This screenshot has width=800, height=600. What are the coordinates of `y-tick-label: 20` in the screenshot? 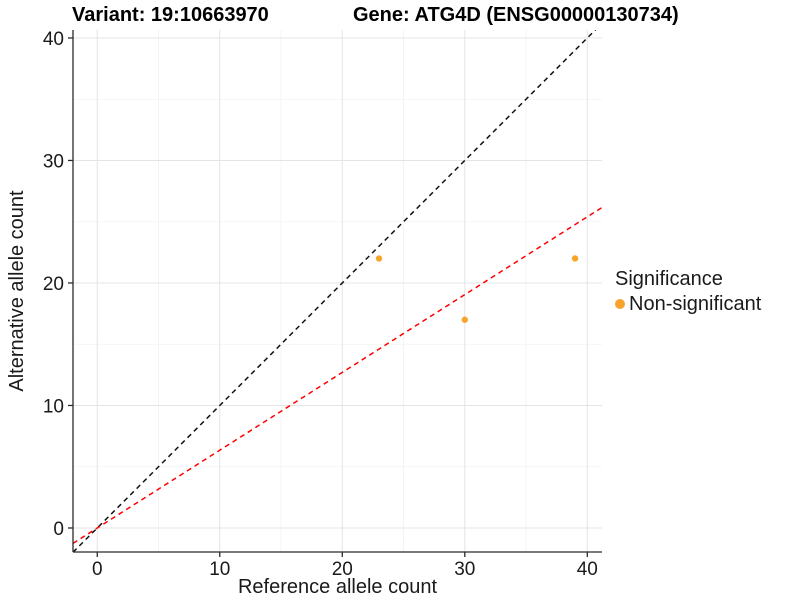 It's located at (53, 284).